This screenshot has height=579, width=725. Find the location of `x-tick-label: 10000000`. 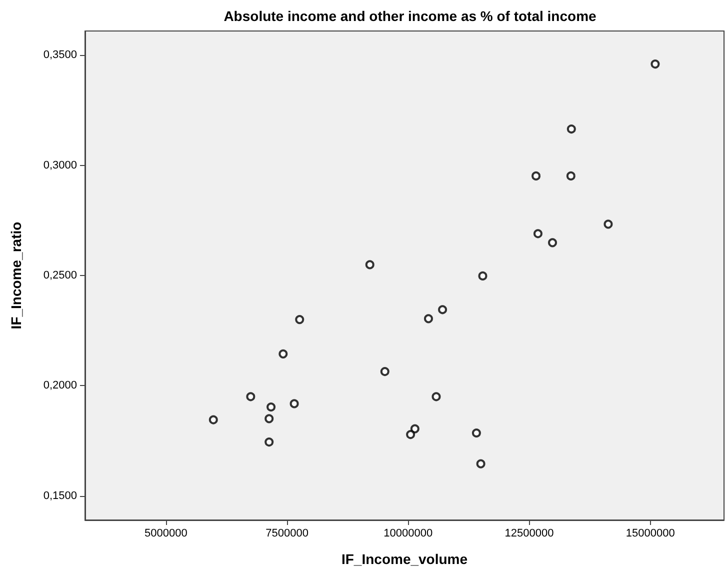

x-tick-label: 10000000 is located at coordinates (408, 534).